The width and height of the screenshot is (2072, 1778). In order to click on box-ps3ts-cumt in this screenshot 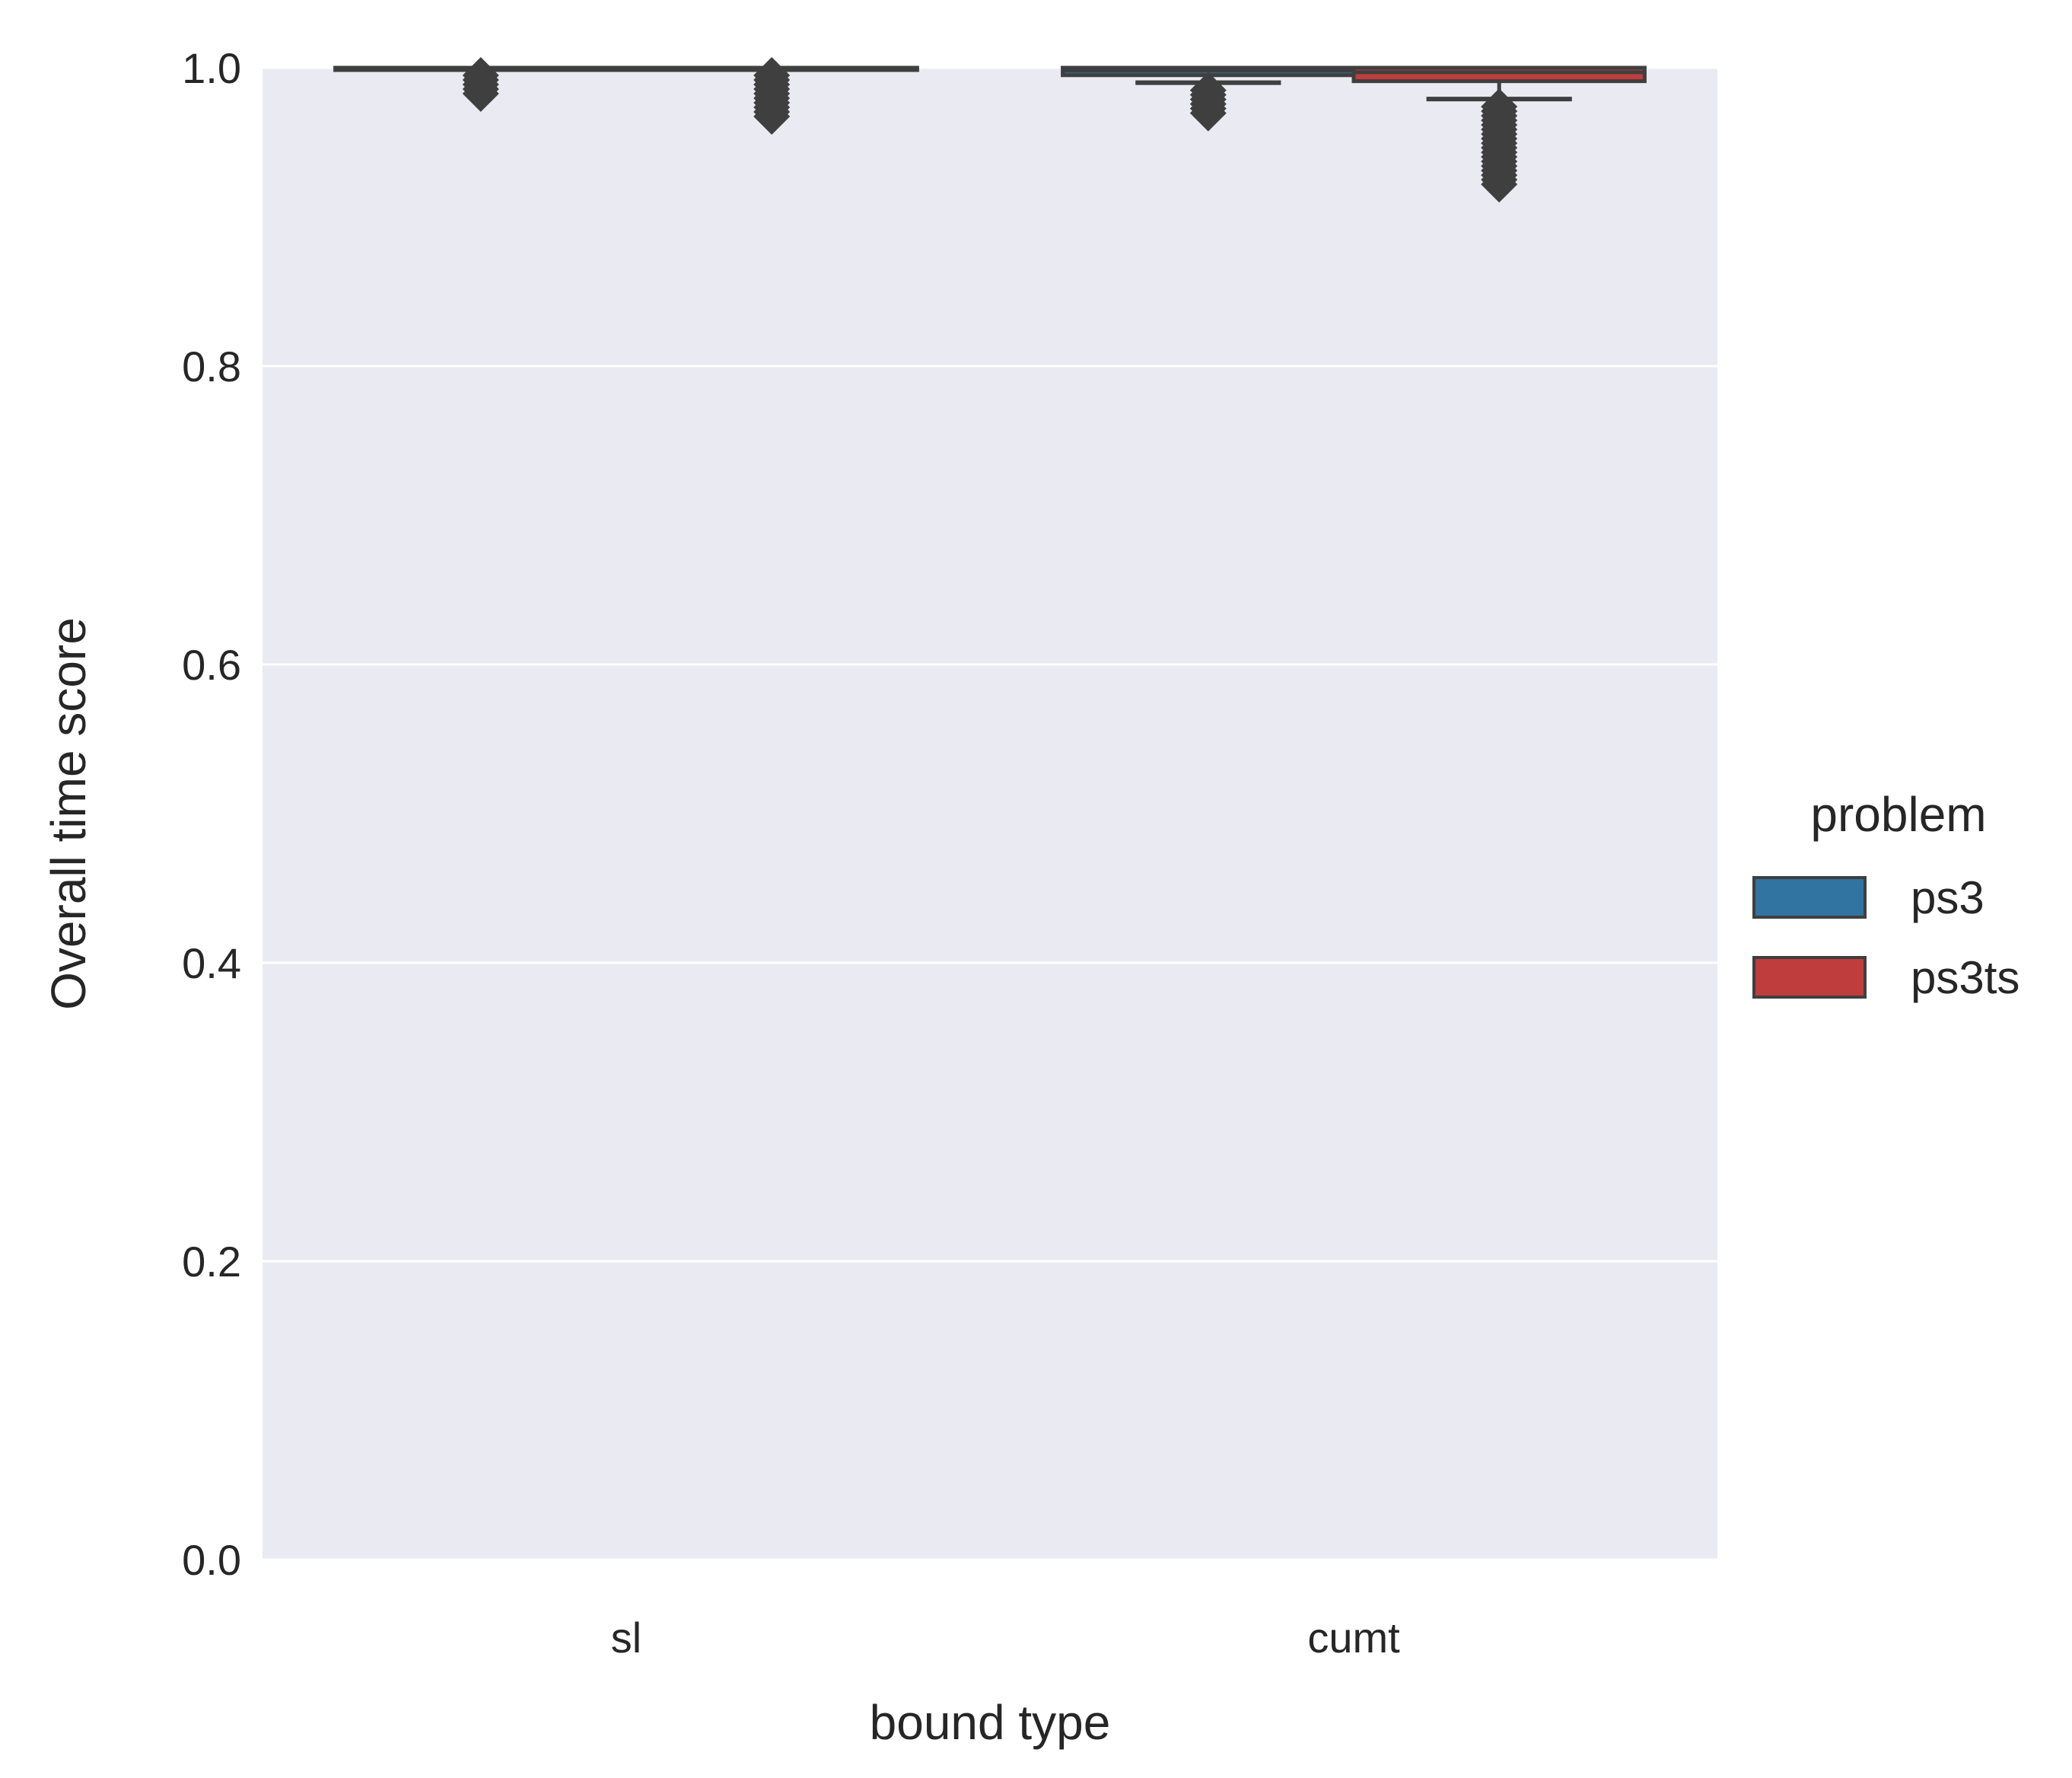, I will do `click(1499, 74)`.